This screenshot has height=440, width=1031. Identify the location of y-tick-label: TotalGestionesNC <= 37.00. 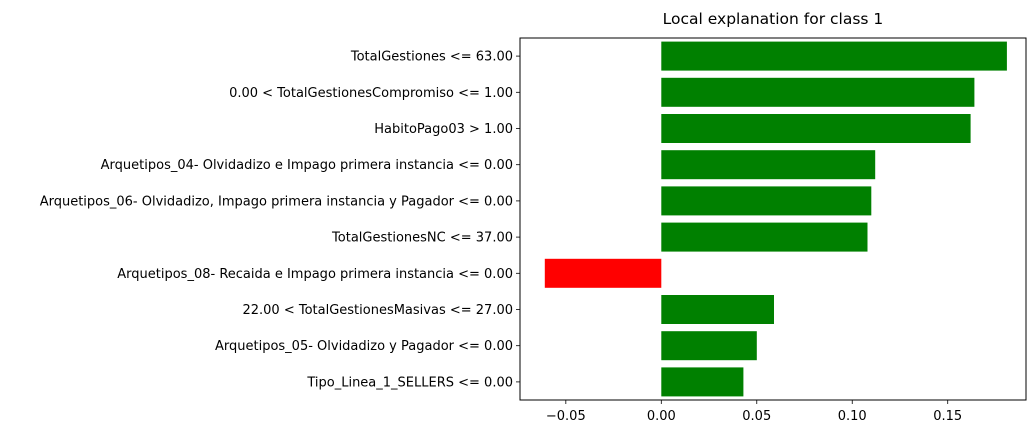
(422, 238).